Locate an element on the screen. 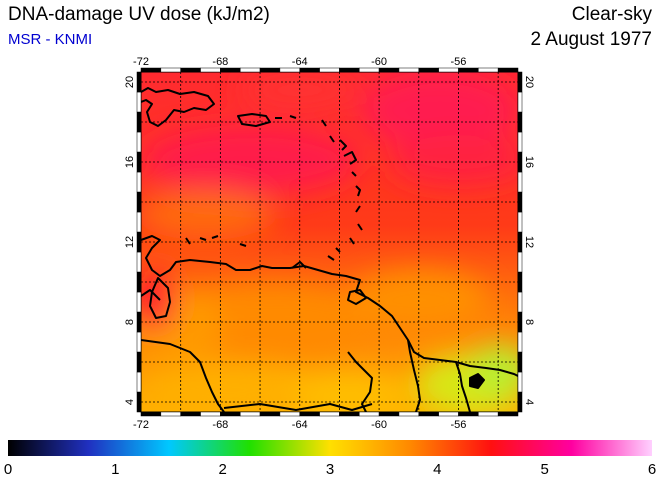  coastline-lake-maracaibo is located at coordinates (160, 298).